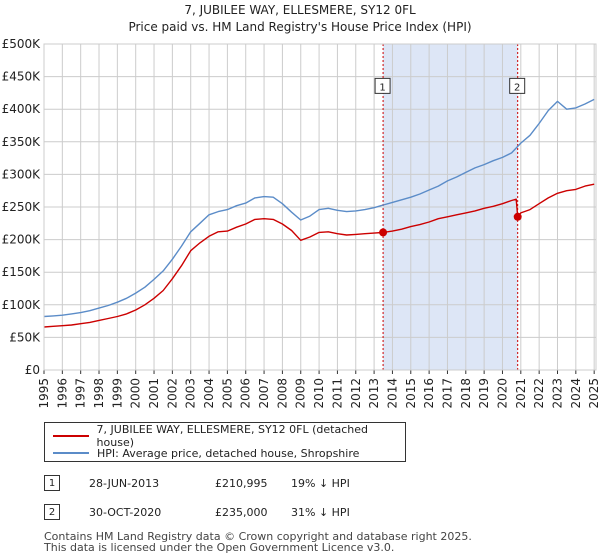  I want to click on x-tick-label: 2012, so click(356, 393).